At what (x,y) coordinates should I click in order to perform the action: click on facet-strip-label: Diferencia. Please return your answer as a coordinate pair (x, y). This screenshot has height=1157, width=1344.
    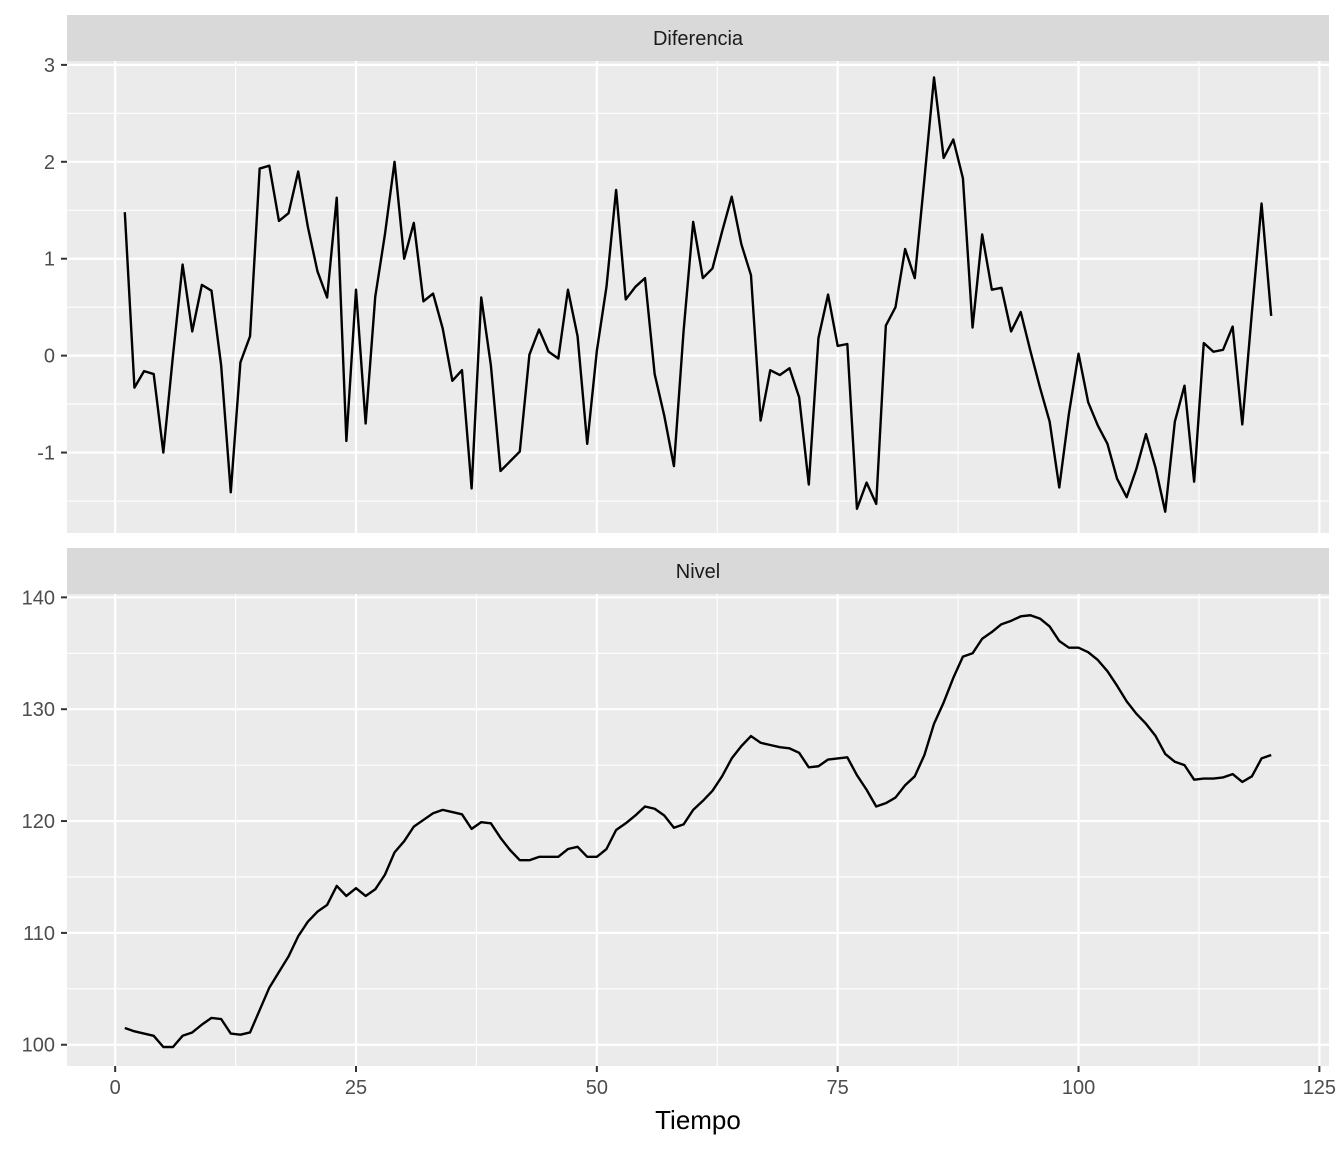
    Looking at the image, I should click on (698, 39).